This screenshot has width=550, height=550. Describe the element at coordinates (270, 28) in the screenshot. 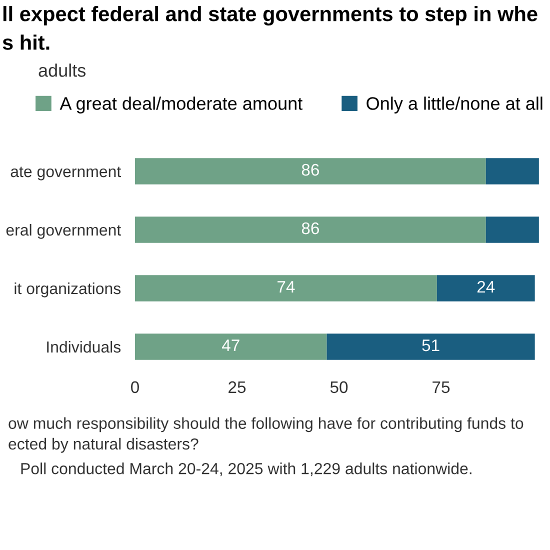

I see `chart-title: ll expect federal and state governments to step in whe s hit.` at that location.